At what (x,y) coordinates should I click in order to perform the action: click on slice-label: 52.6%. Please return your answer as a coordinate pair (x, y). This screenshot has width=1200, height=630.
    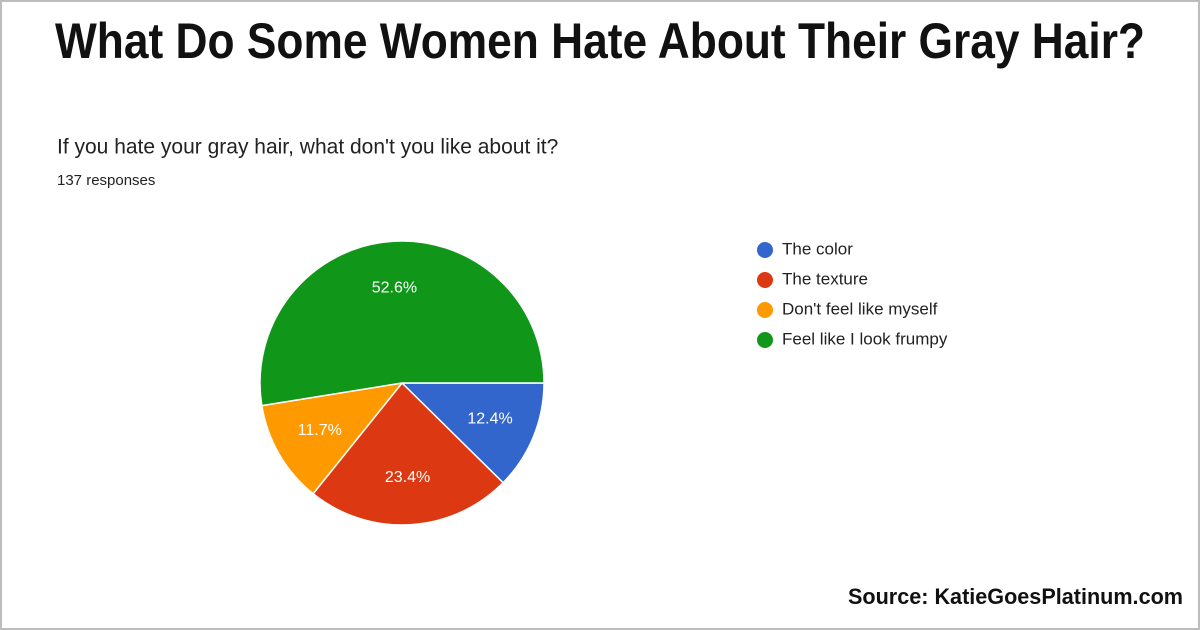
    Looking at the image, I should click on (394, 287).